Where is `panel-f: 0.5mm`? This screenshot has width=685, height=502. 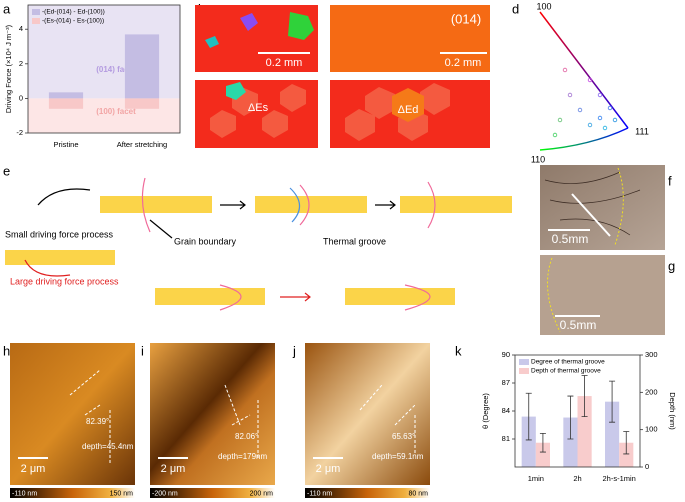 panel-f: 0.5mm is located at coordinates (602, 207).